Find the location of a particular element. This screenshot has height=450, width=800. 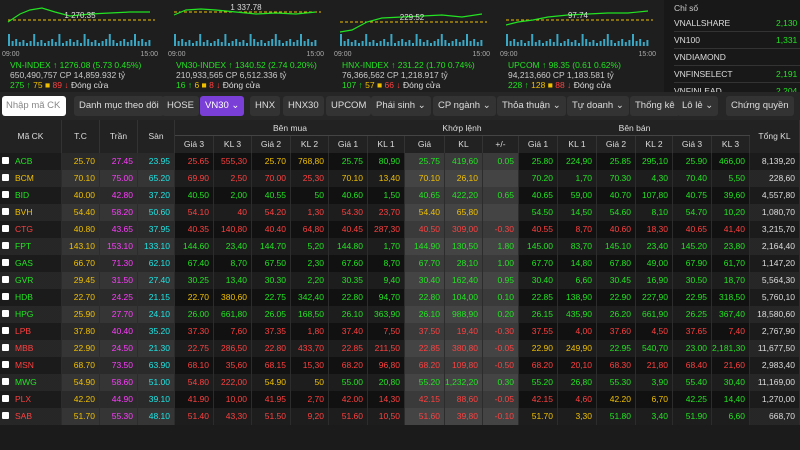

board-cell: 11,169,00 is located at coordinates (775, 382).